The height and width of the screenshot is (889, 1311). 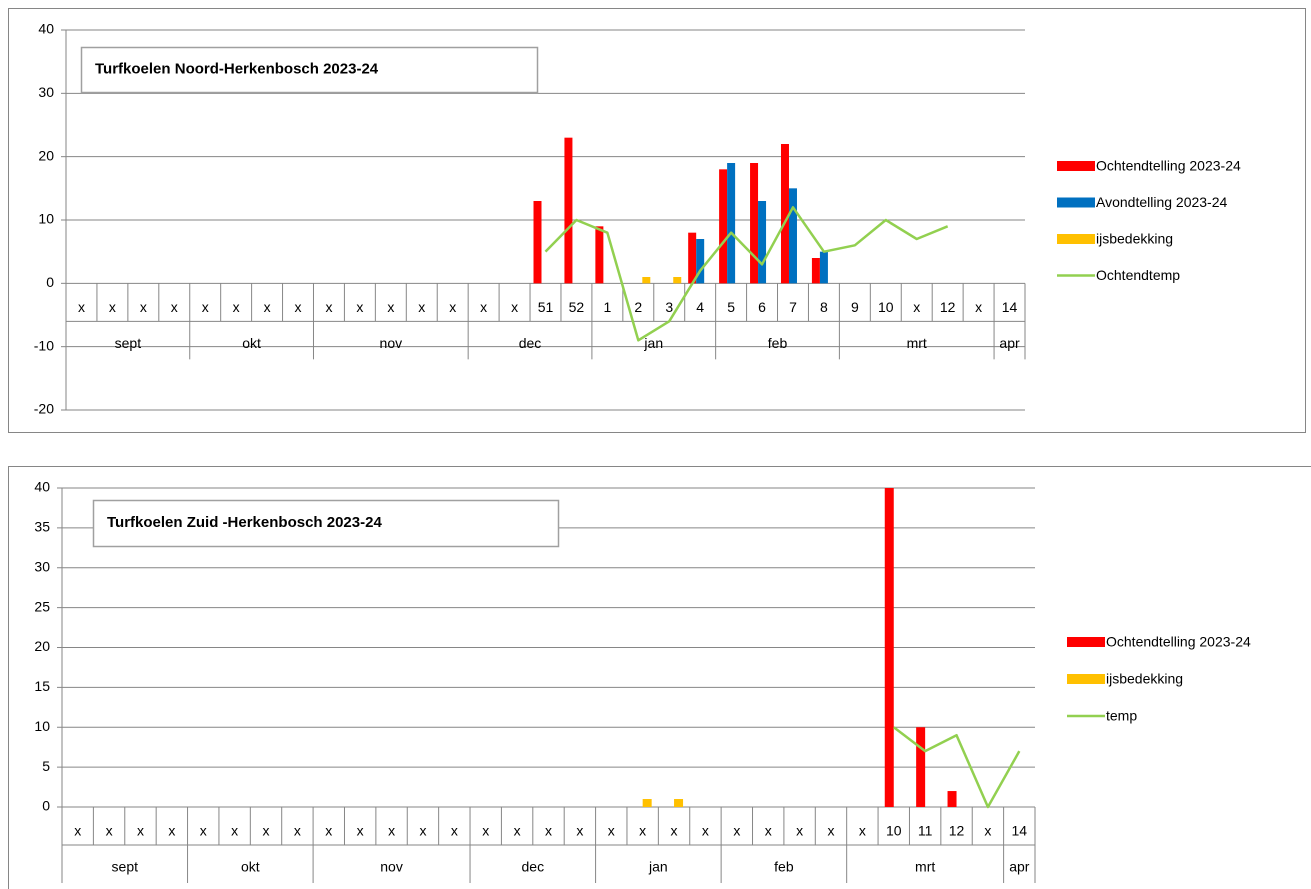 What do you see at coordinates (948, 307) in the screenshot?
I see `x-tick-label: 12` at bounding box center [948, 307].